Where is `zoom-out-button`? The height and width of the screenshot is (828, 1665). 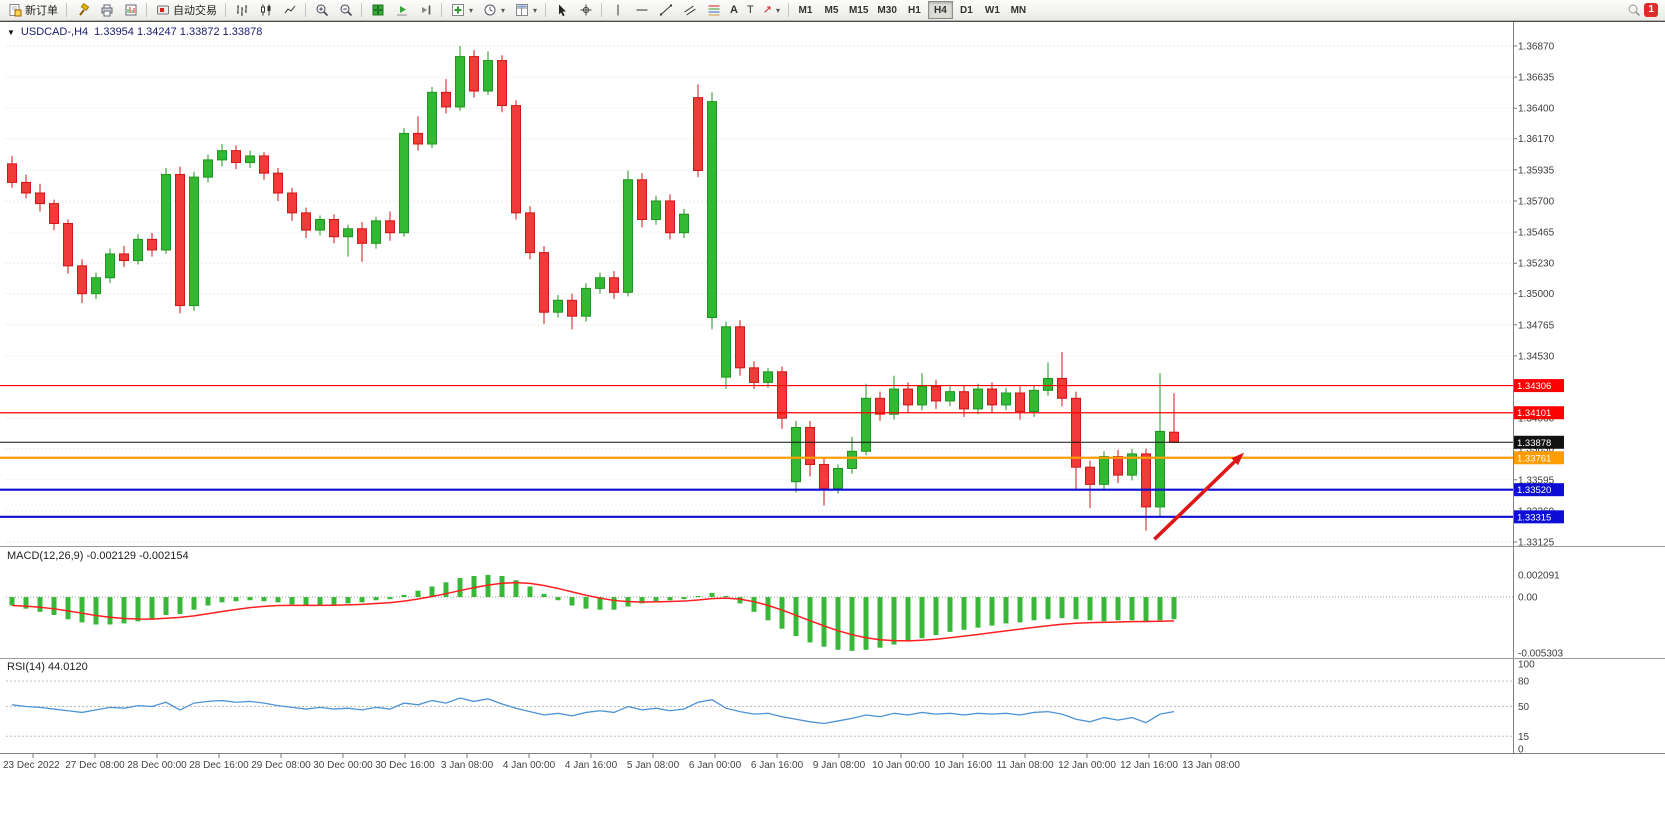 zoom-out-button is located at coordinates (345, 10).